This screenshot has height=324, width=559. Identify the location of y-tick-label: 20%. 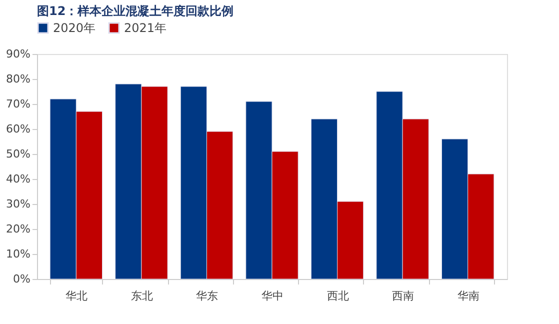
(18, 229).